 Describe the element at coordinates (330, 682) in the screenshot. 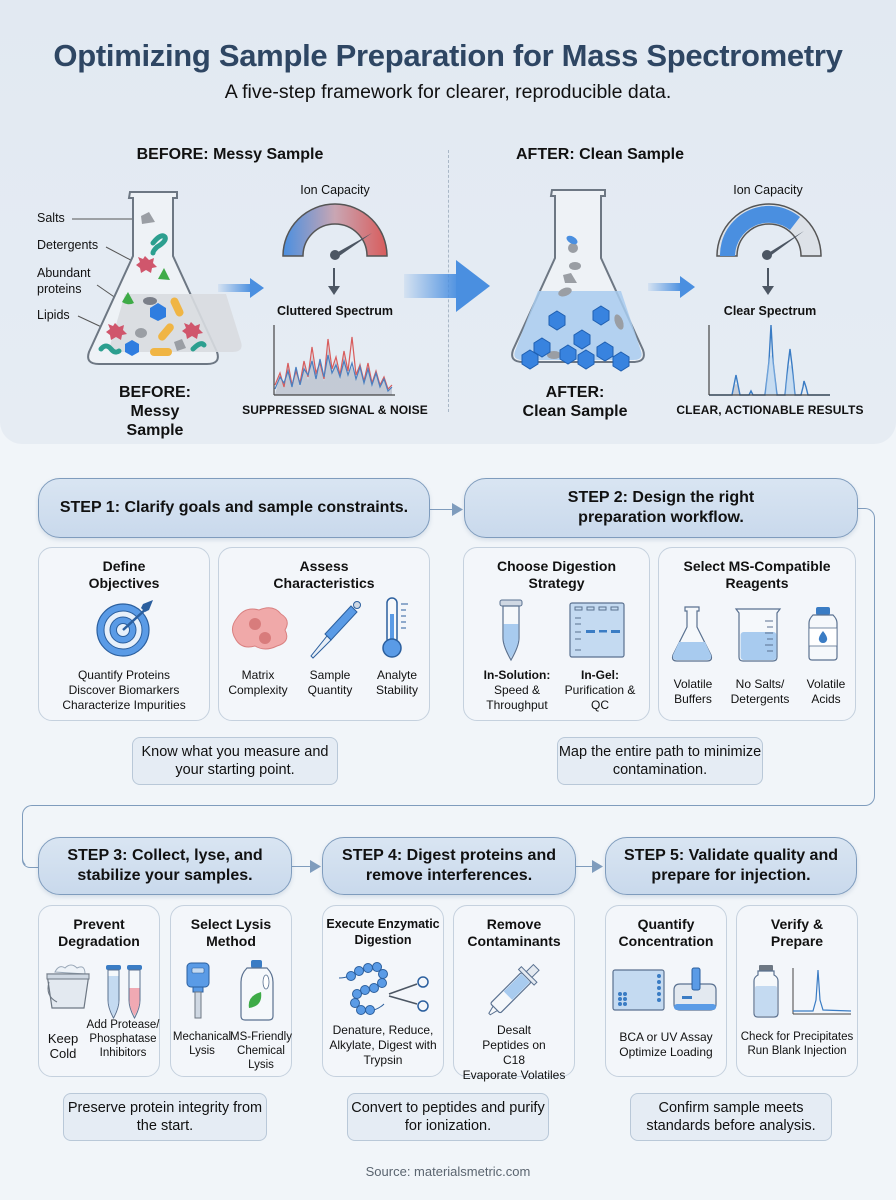

I see `characteristic-sample-quantity: Sample Quantity` at that location.